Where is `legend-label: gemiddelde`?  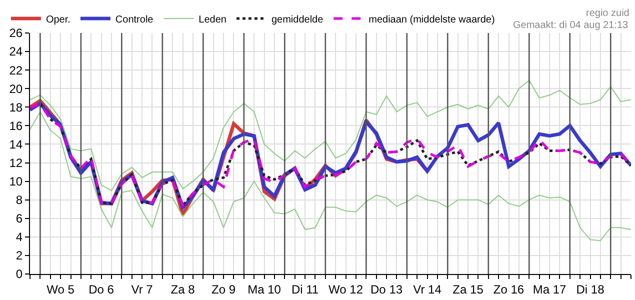 legend-label: gemiddelde is located at coordinates (297, 20).